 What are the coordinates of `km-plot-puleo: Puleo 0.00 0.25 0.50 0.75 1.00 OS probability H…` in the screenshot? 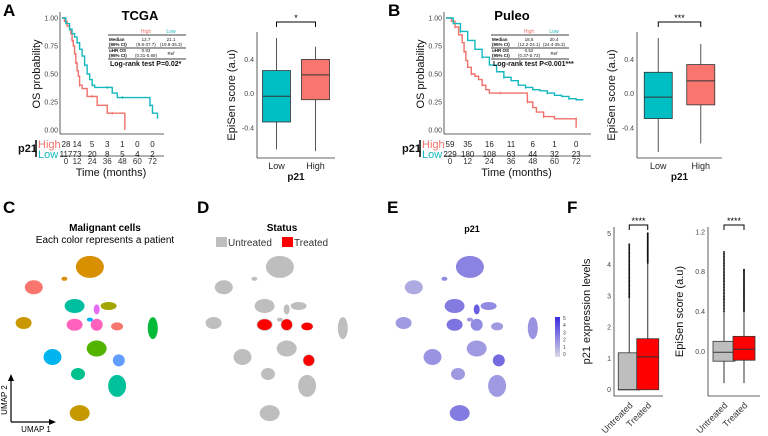 It's located at (496, 93).